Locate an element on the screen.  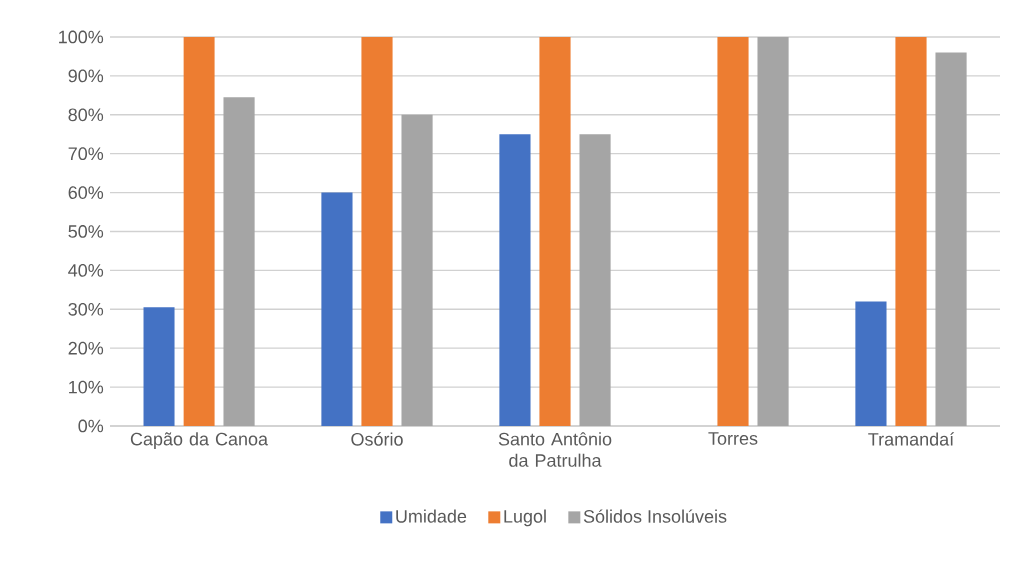
y-tick-label: 10% is located at coordinates (86, 387).